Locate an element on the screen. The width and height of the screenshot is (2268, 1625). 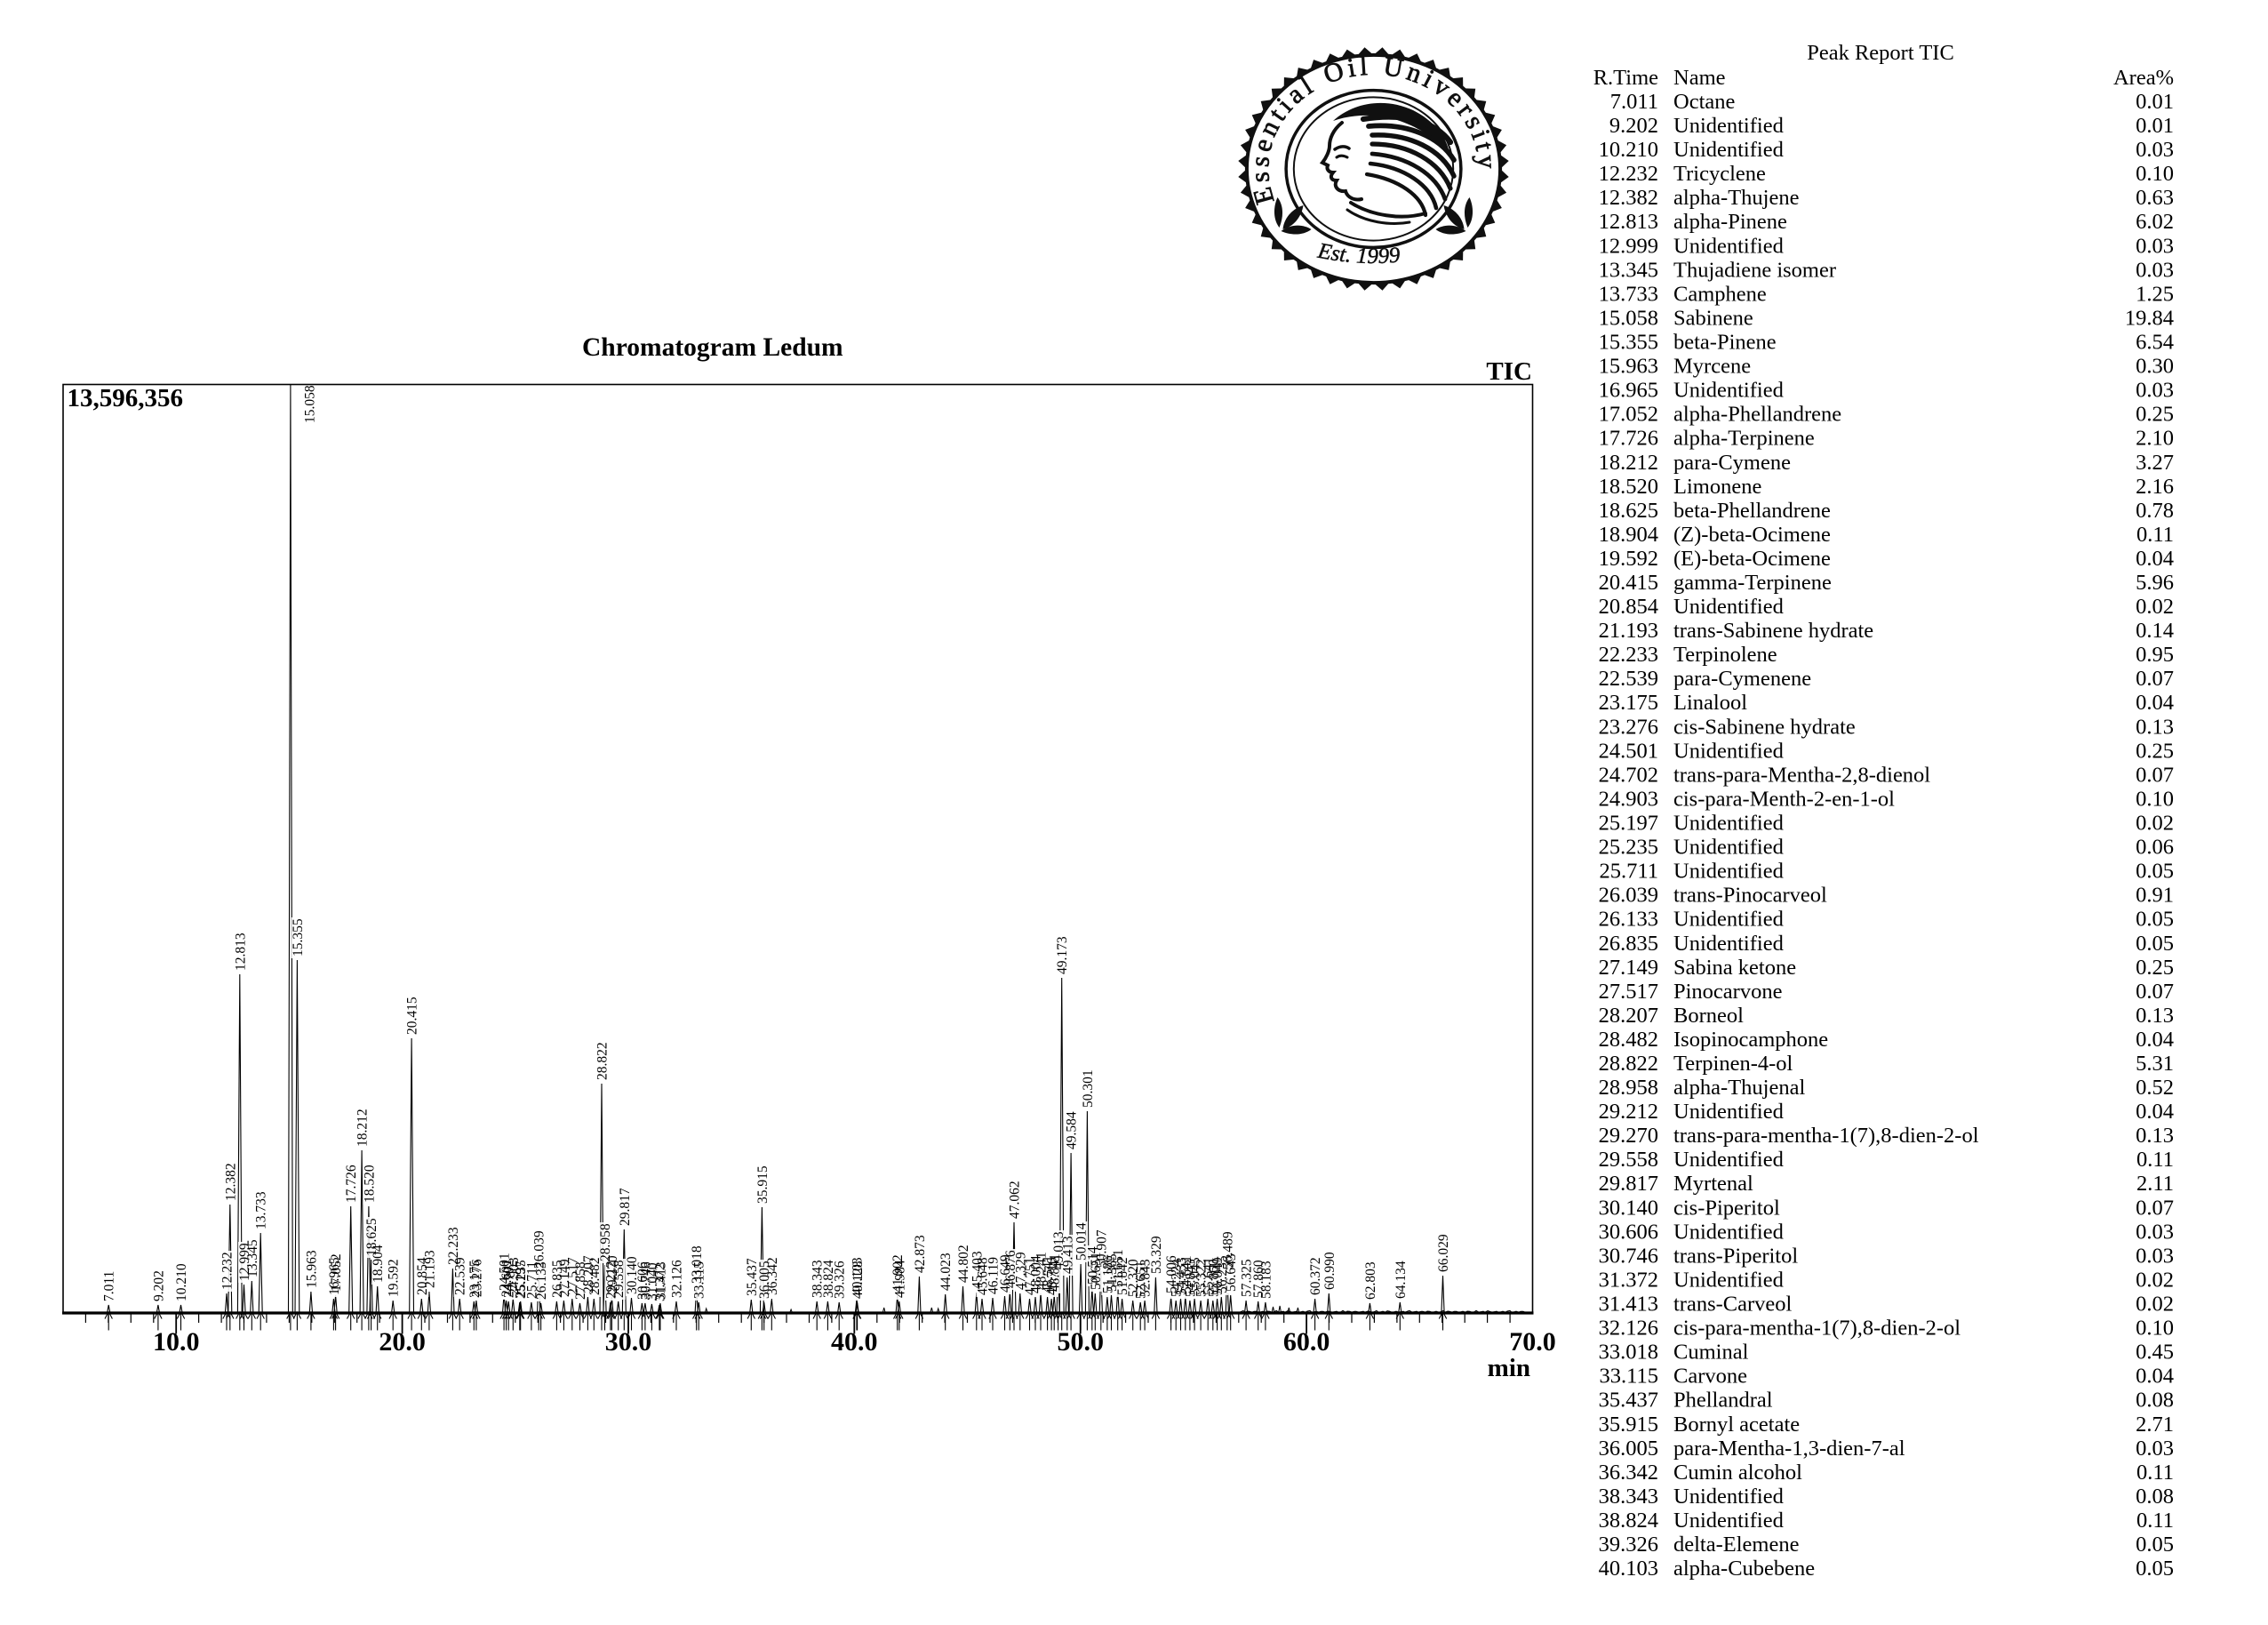
svg-text: 49.173 is located at coordinates (1062, 955).